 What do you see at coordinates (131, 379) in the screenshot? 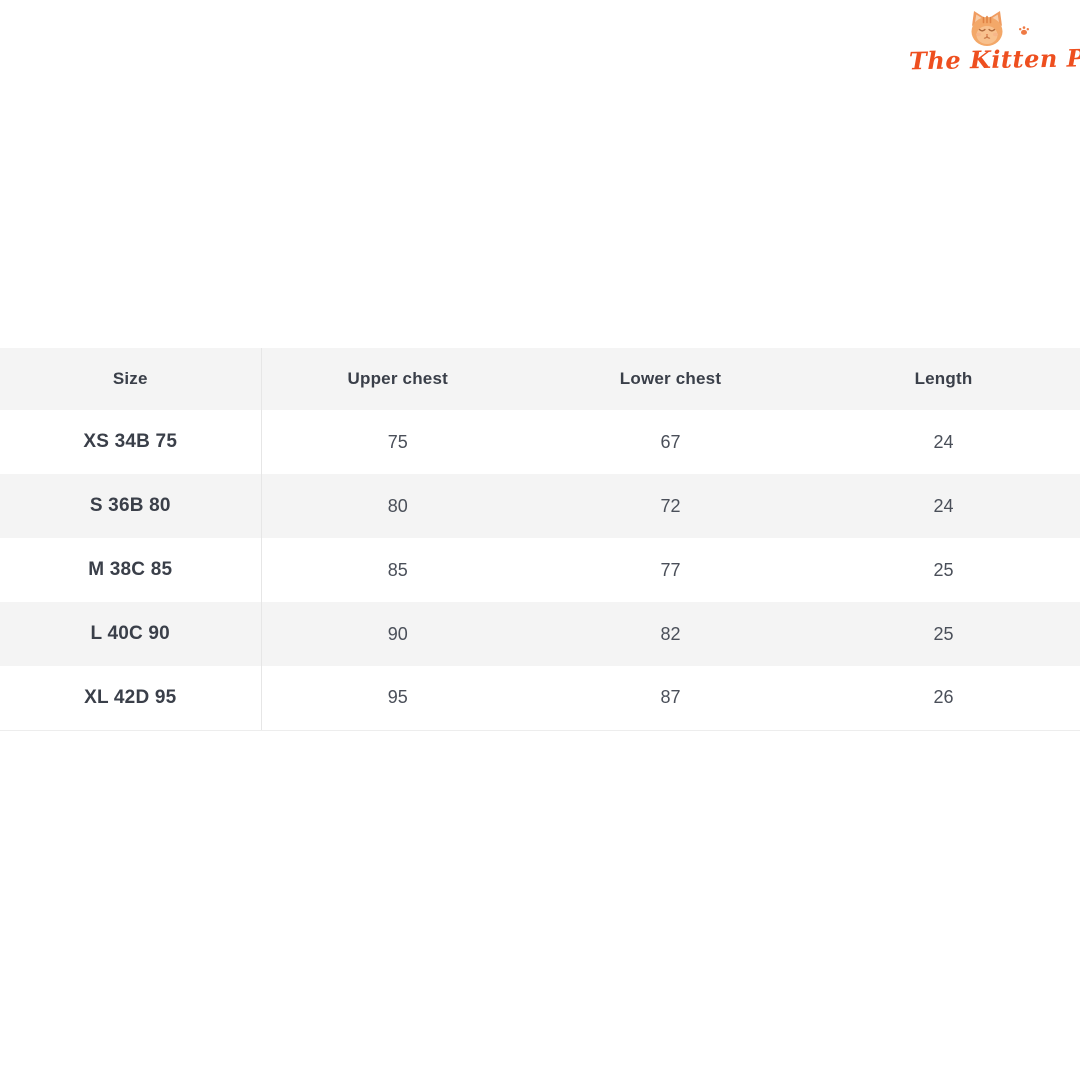
I see `header-size: Size` at bounding box center [131, 379].